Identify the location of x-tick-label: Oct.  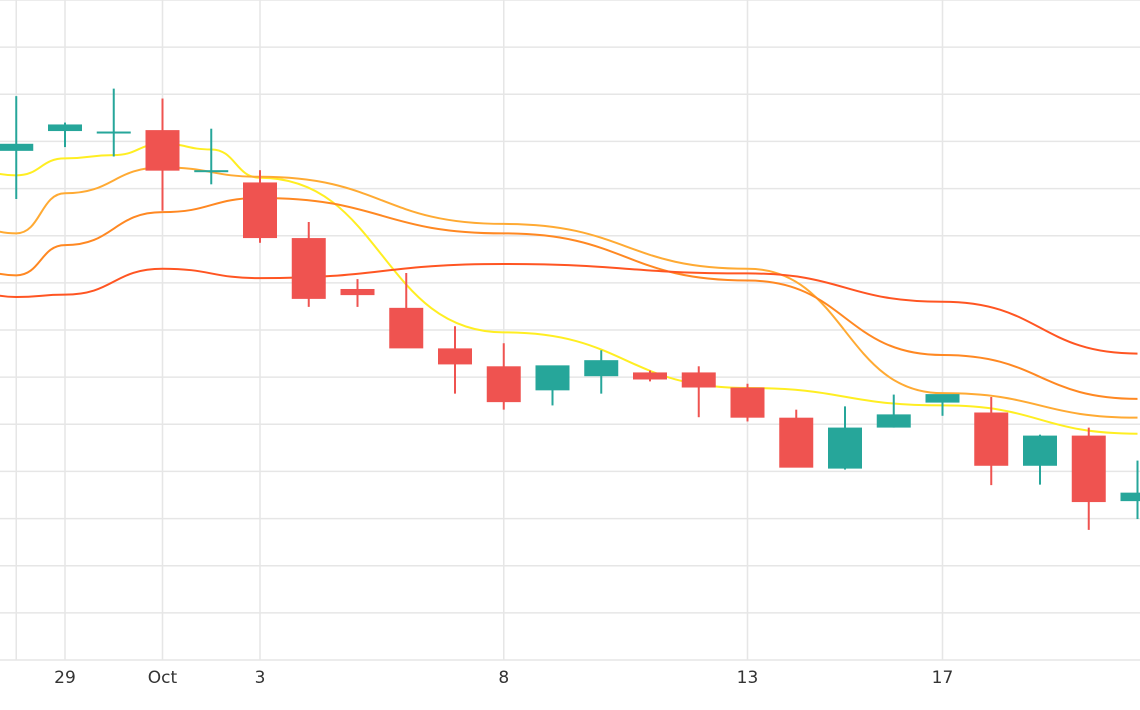
(163, 678).